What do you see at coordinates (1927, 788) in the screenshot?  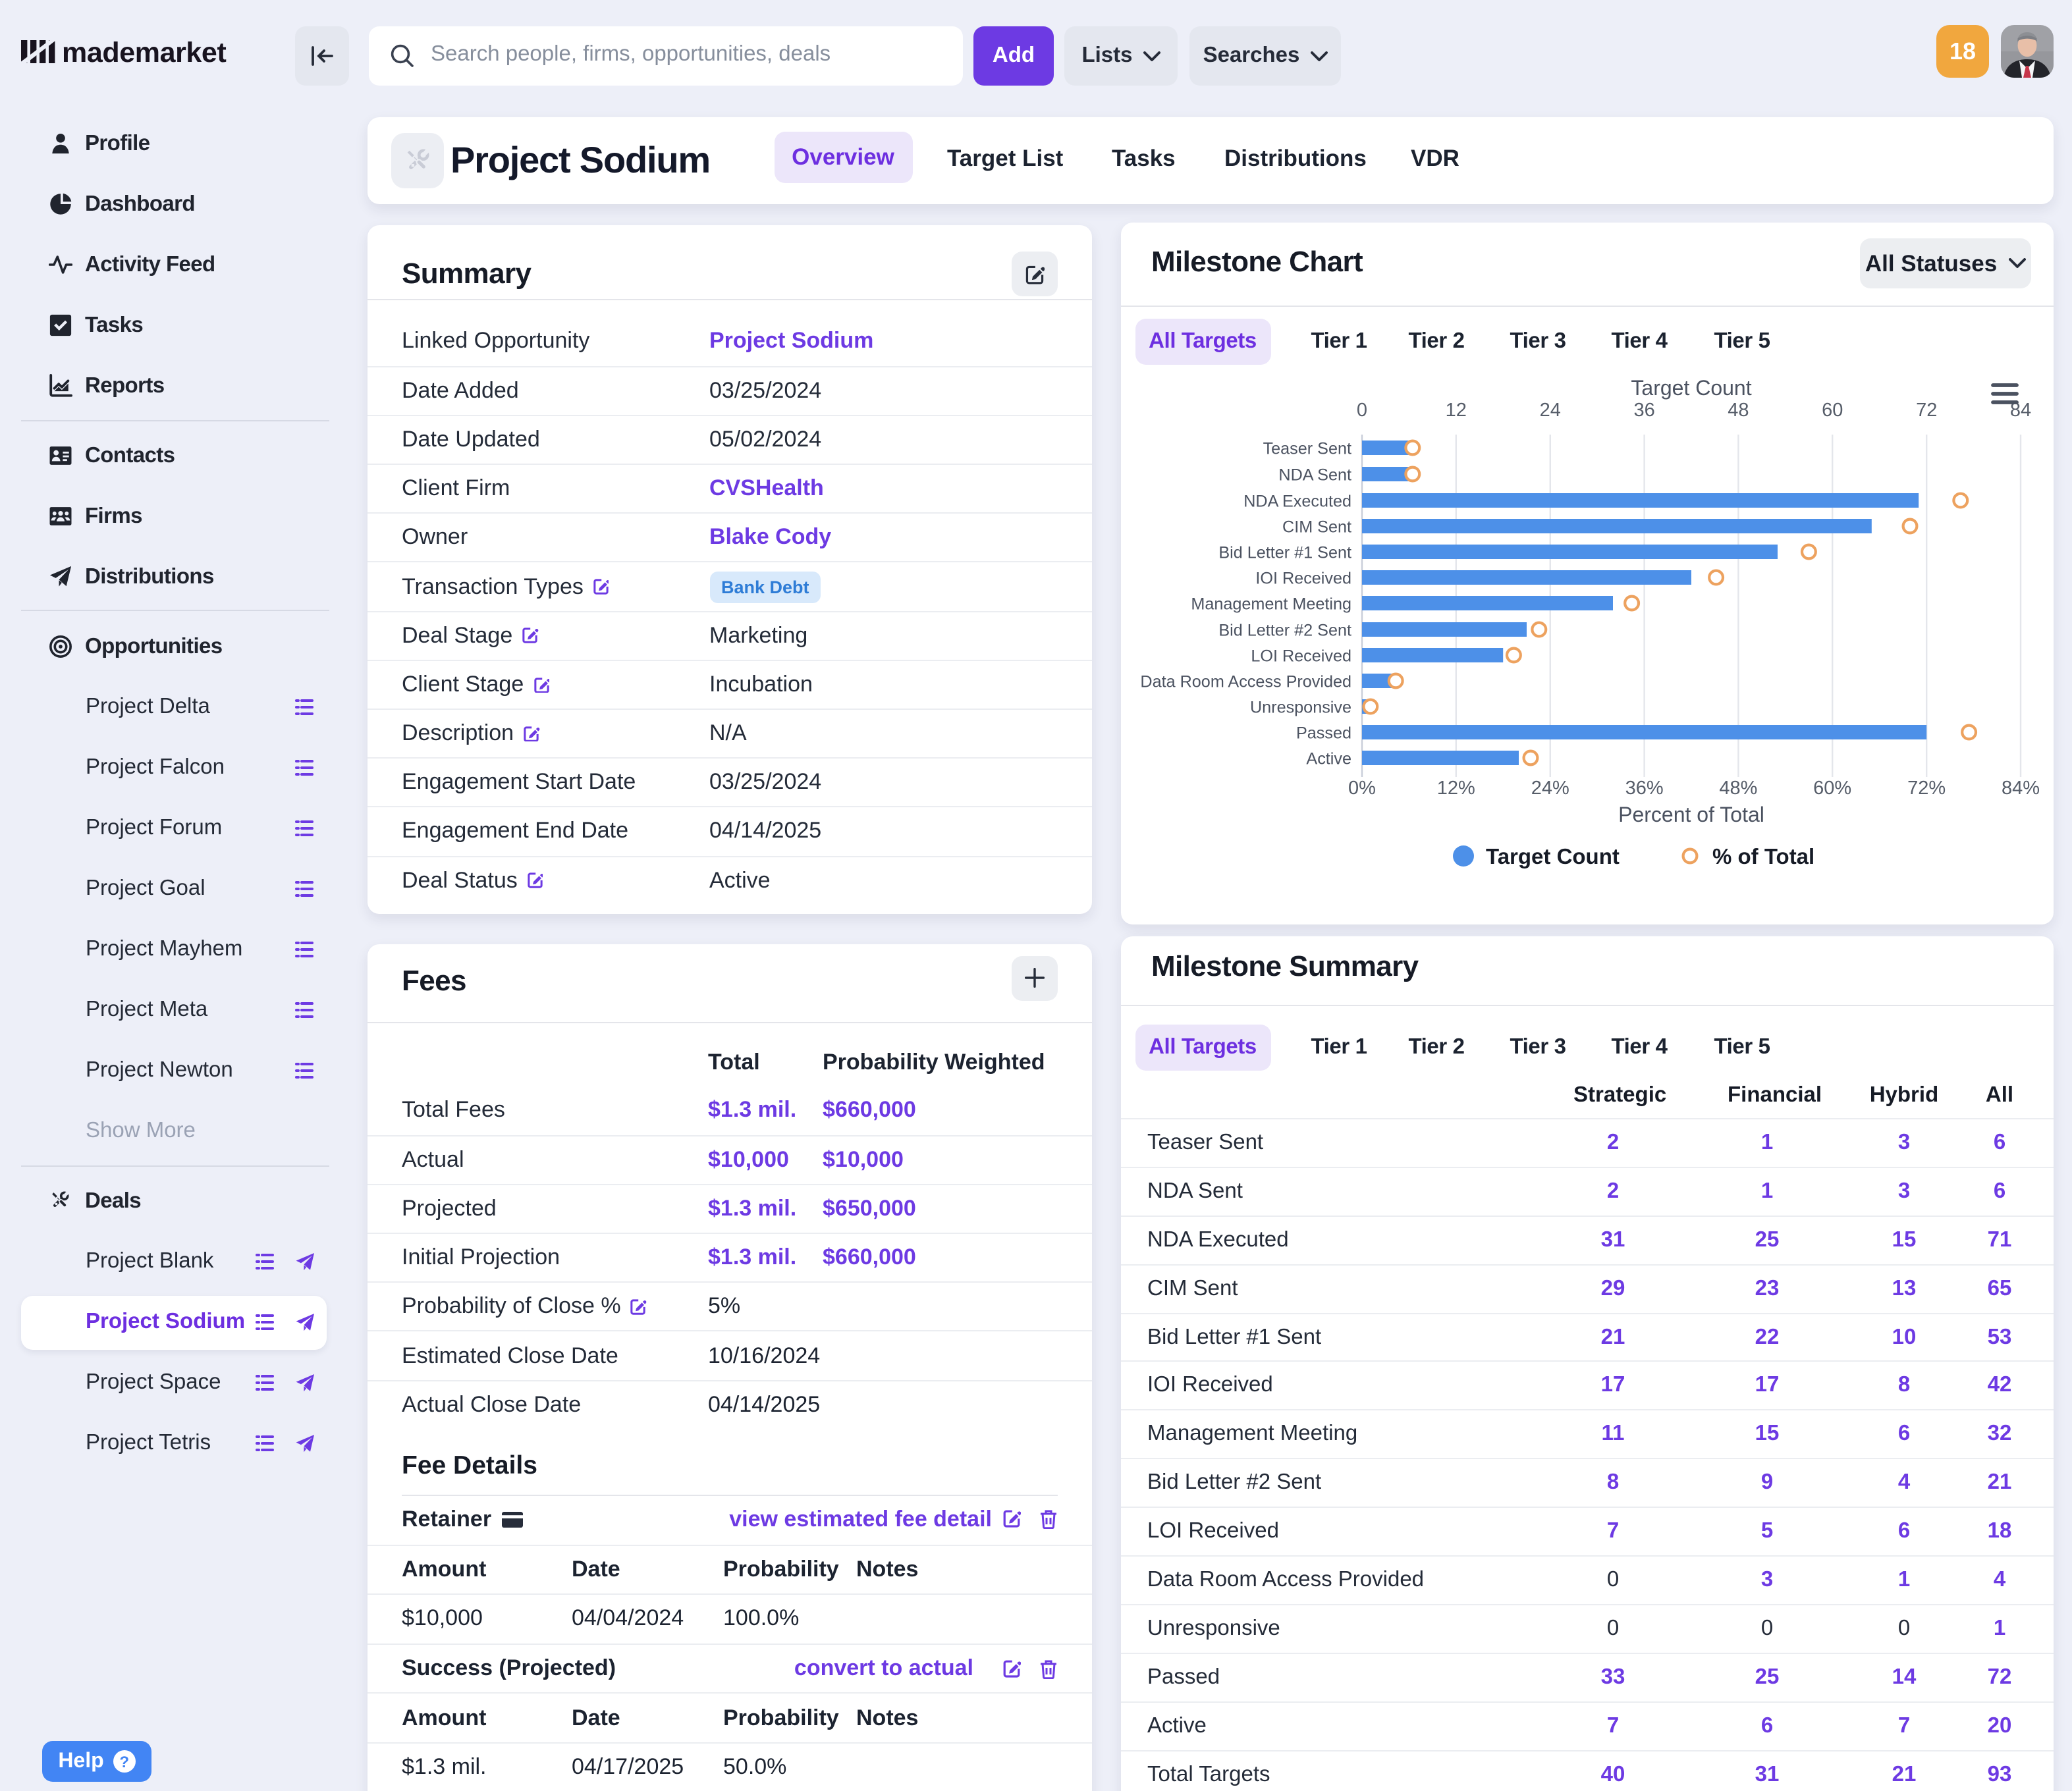 I see `svg-text: 72%` at bounding box center [1927, 788].